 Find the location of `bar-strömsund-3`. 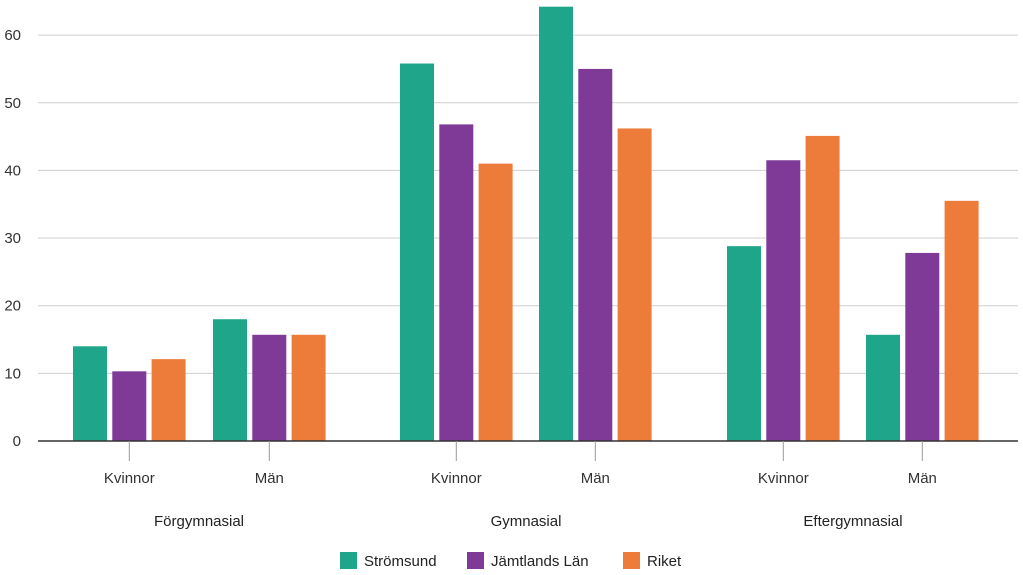

bar-strömsund-3 is located at coordinates (556, 223).